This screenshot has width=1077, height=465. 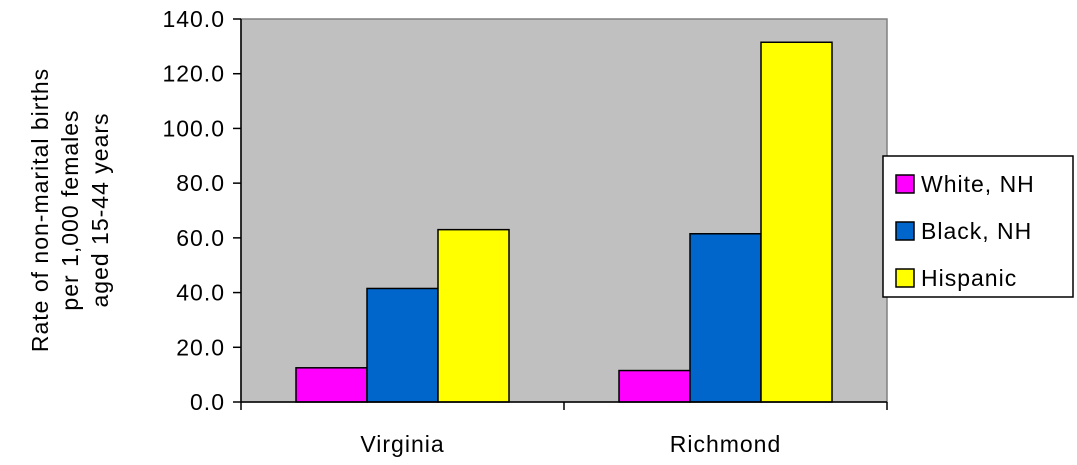 I want to click on y-axis-title-line-2: per 1,000 females, so click(x=70, y=209).